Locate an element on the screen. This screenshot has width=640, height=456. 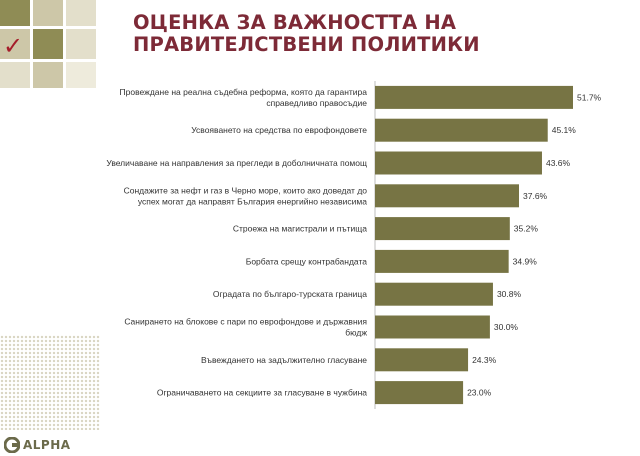
bar-value-label: 30.8% is located at coordinates (509, 294).